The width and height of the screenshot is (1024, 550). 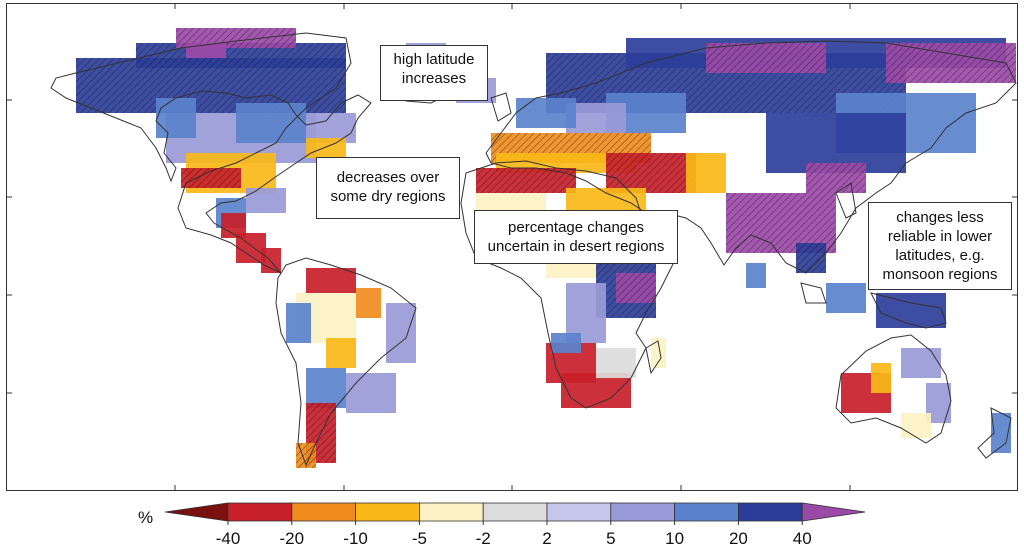 I want to click on callout-line: monsoon regions, so click(x=940, y=274).